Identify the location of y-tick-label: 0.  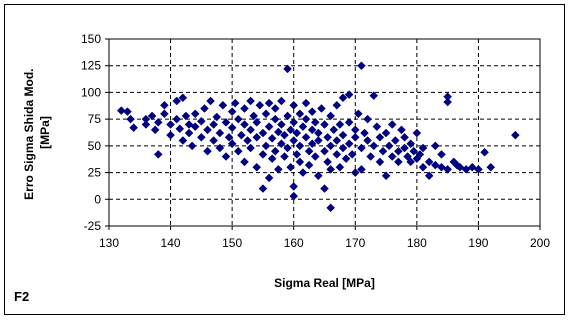
(97, 199).